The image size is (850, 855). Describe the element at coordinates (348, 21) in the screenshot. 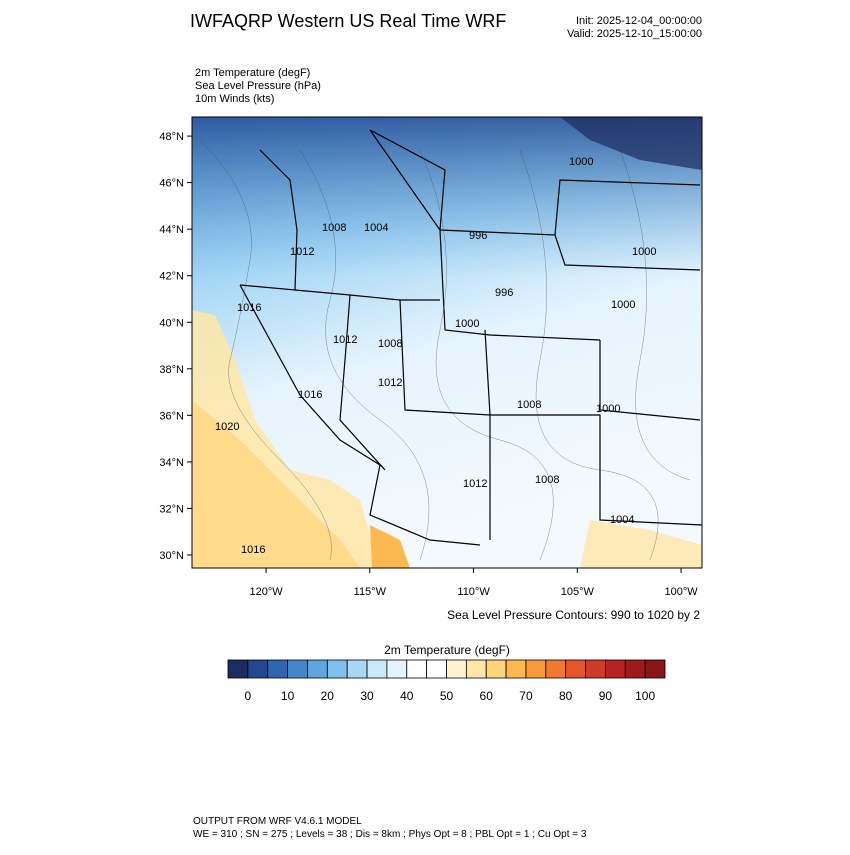

I see `title: IWFAQRP Western US Real Time WRF` at that location.